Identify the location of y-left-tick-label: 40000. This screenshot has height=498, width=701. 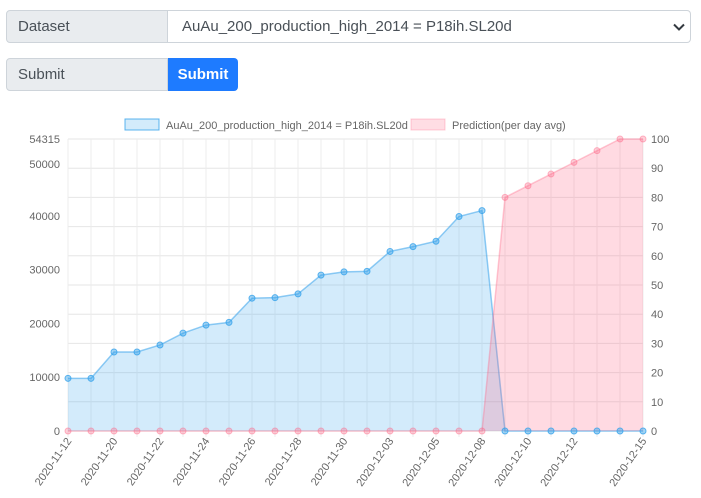
(44, 217).